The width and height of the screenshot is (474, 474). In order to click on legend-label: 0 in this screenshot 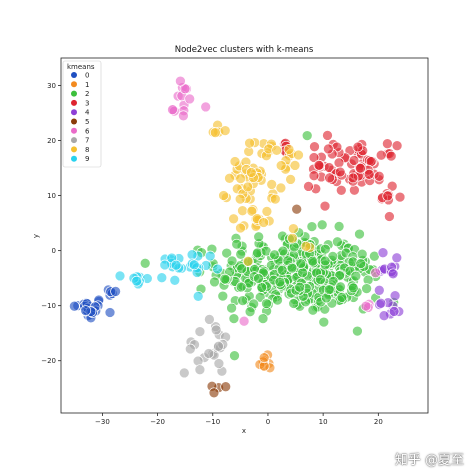, I will do `click(87, 76)`.